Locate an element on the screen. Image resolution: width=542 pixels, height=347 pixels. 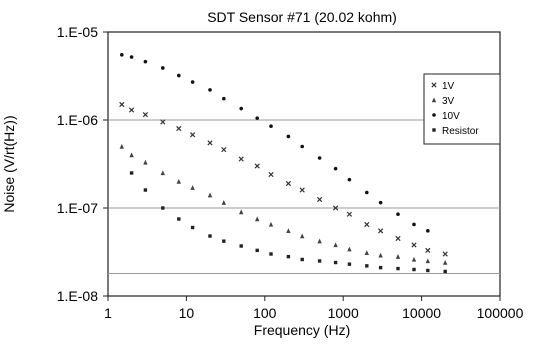
x-tick-label: 1000 is located at coordinates (343, 313).